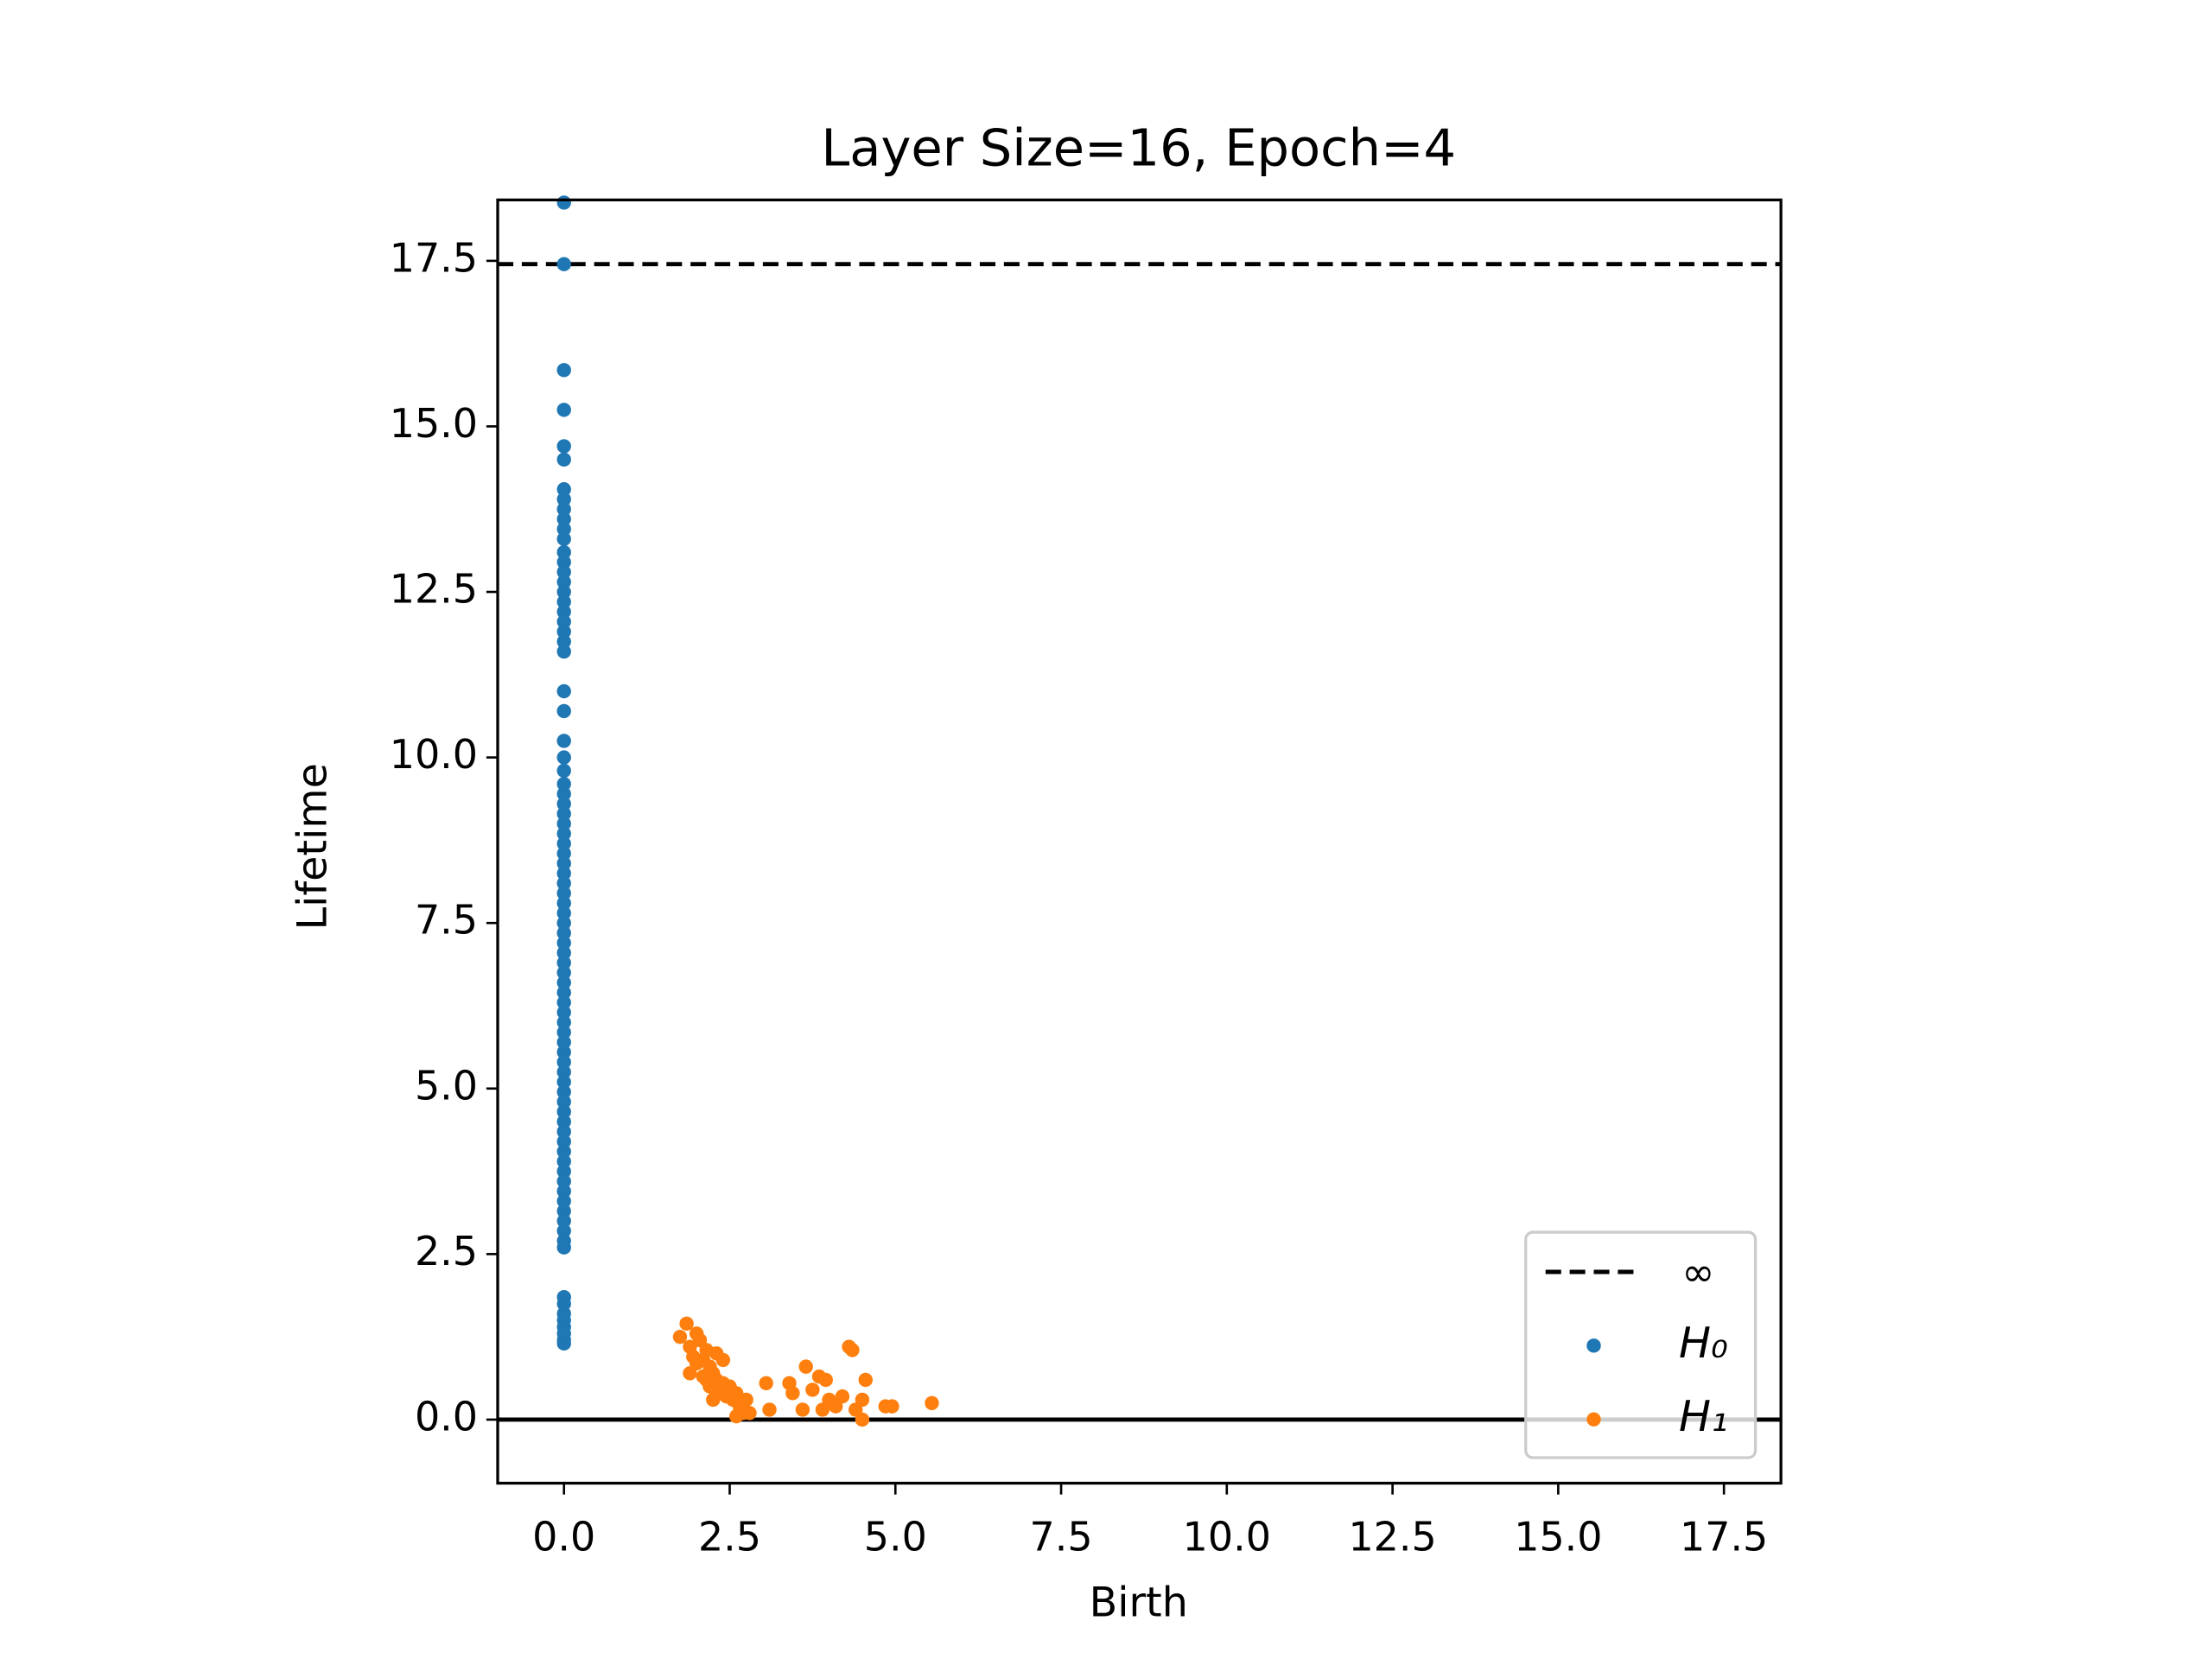 Image resolution: width=2212 pixels, height=1659 pixels. Describe the element at coordinates (1703, 1343) in the screenshot. I see `legend-label: H₀` at that location.